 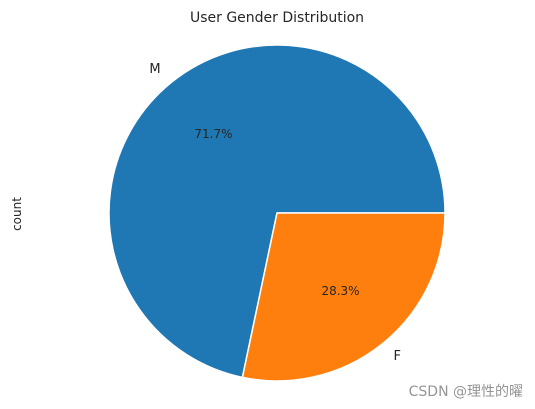 I want to click on percent-label-f: 28.3%, so click(x=340, y=291).